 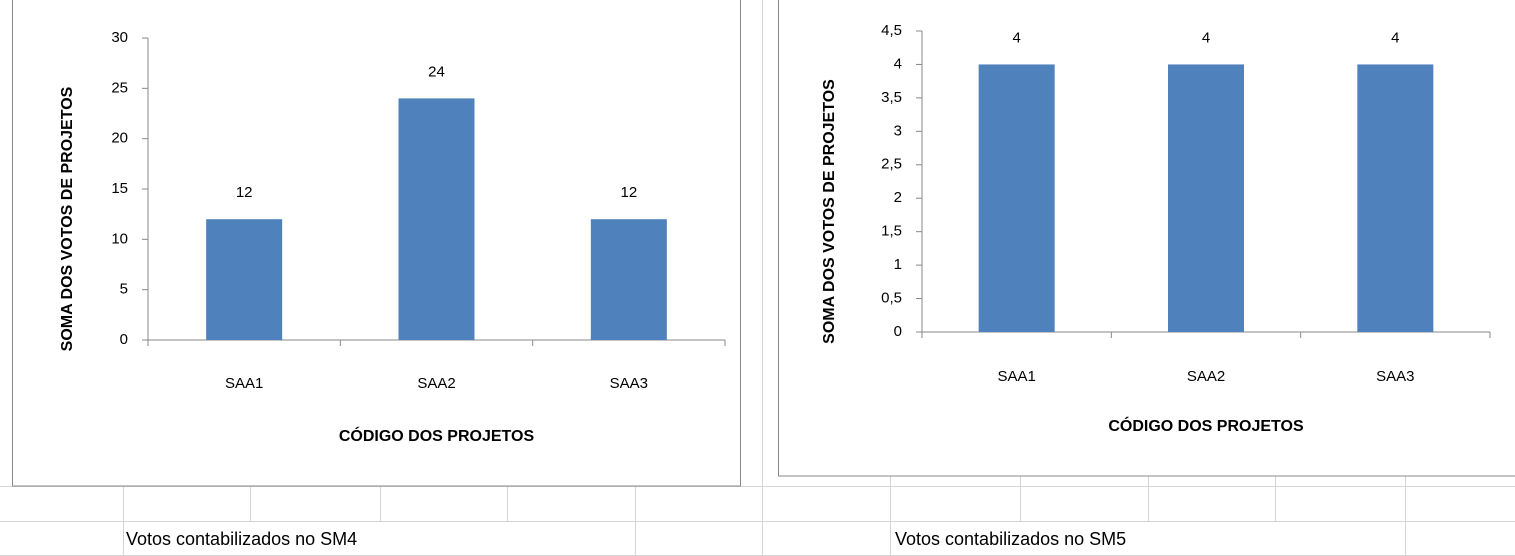 I want to click on y-tick-label: 3,5, so click(x=891, y=97).